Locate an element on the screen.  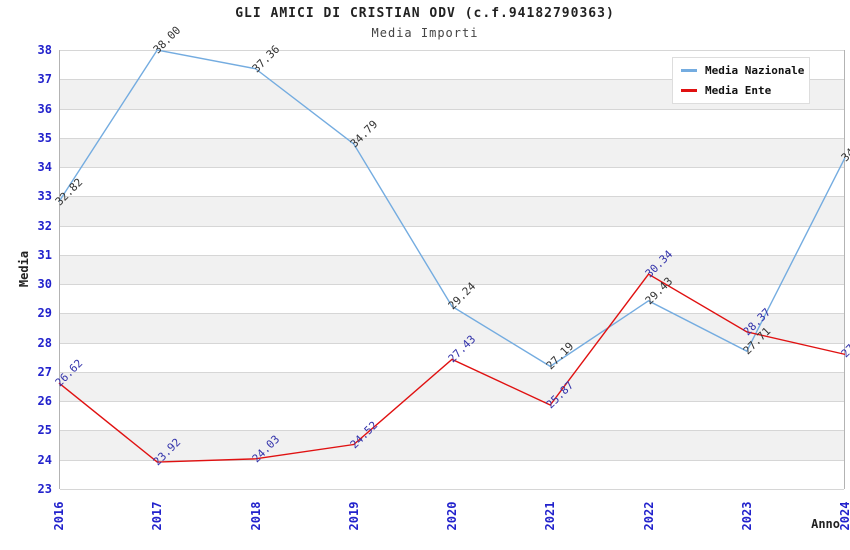
x-tick-label: 2016 is located at coordinates (59, 516).